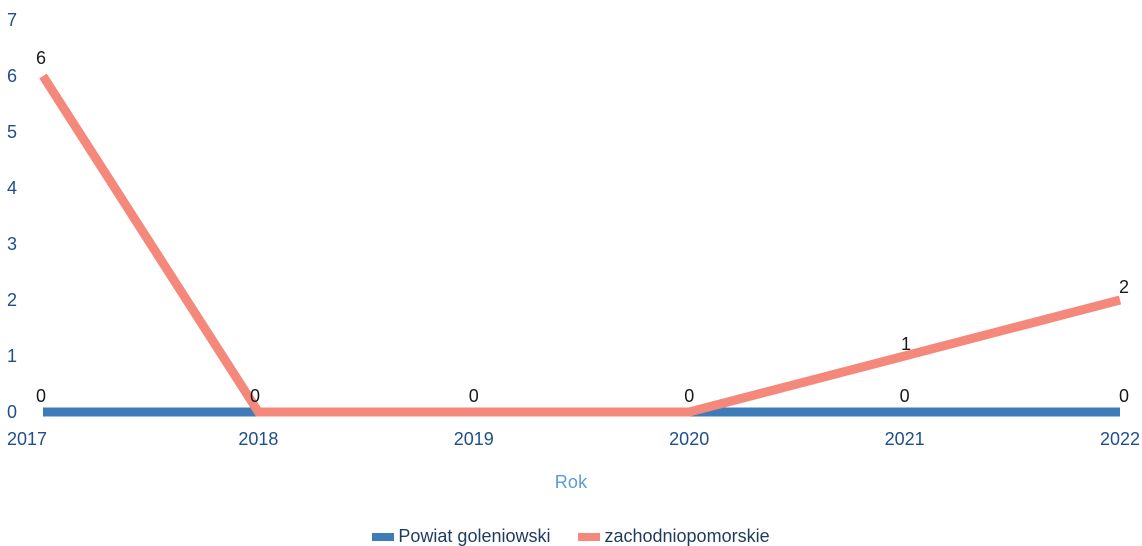 Image resolution: width=1142 pixels, height=546 pixels. I want to click on legend-item-zachodniopomorskie: zachodniopomorskie, so click(674, 536).